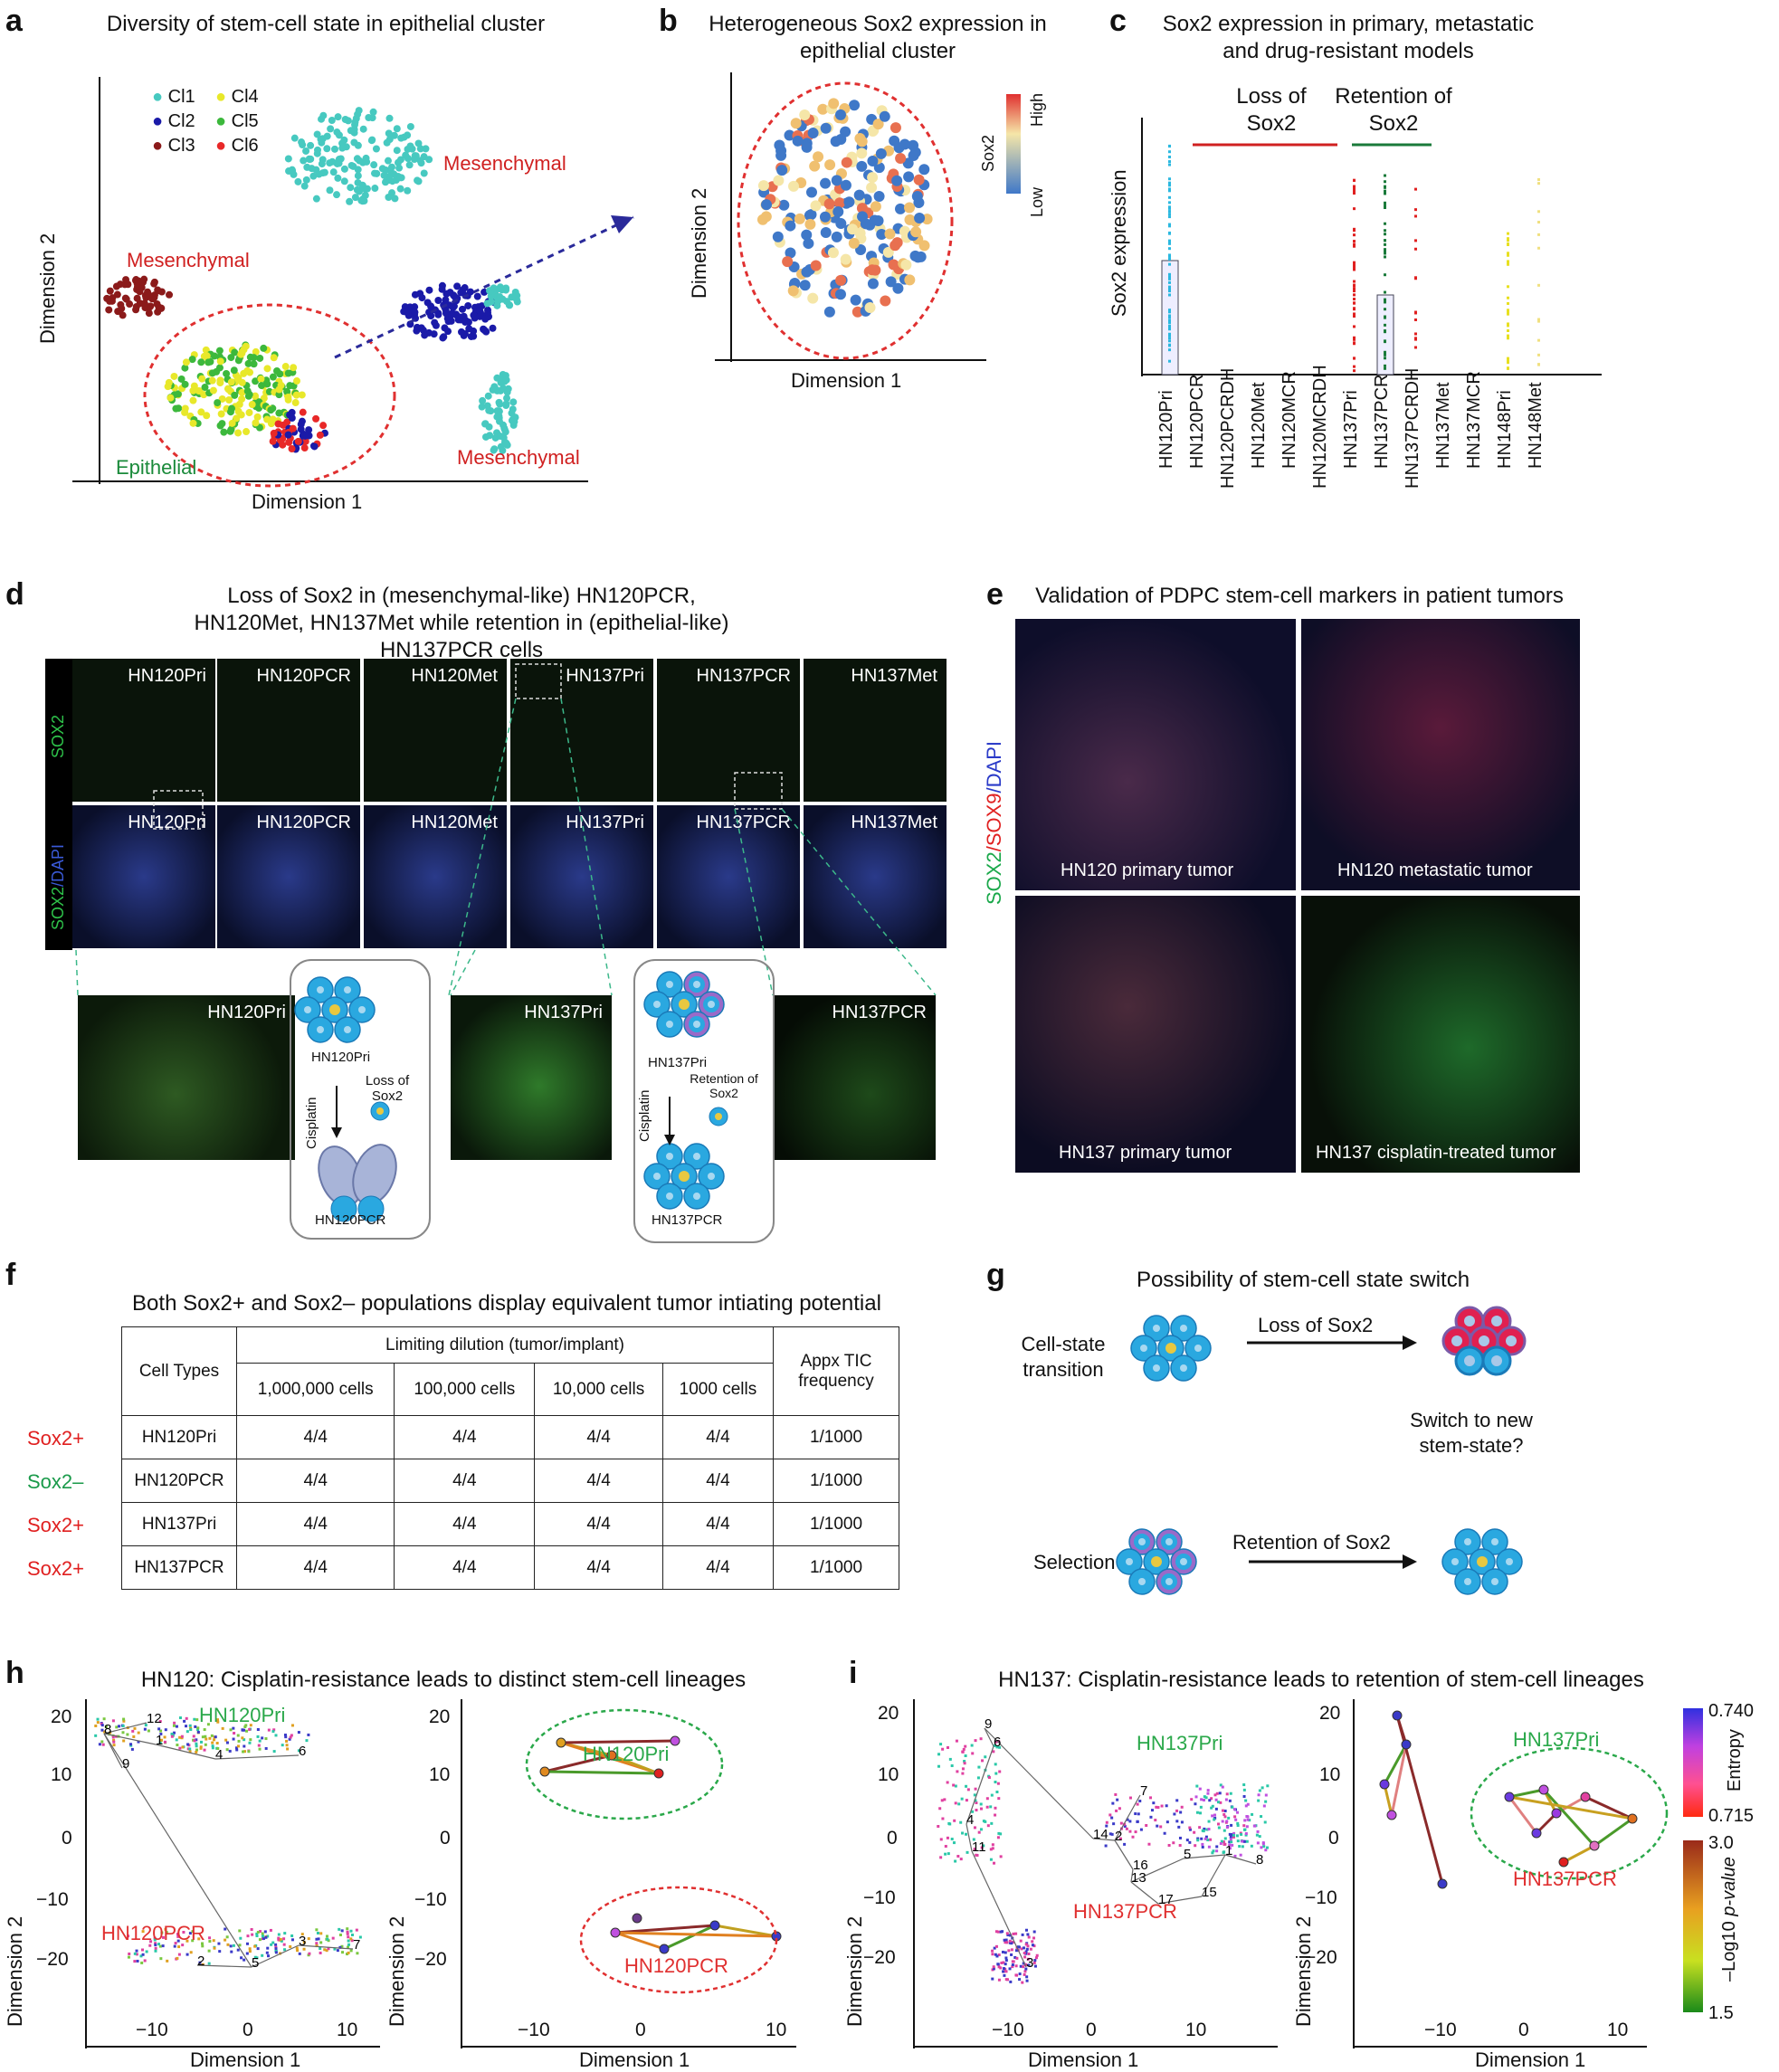  Describe the element at coordinates (1371, 247) in the screenshot. I see `panel-c-plot` at that location.